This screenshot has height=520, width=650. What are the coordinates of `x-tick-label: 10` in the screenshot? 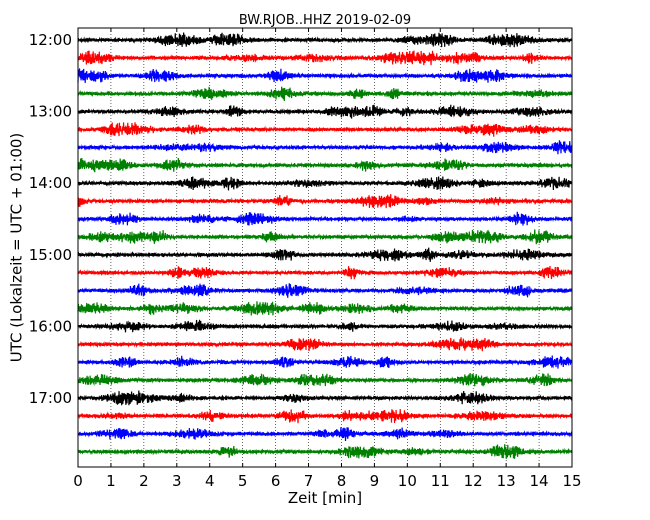 It's located at (407, 481).